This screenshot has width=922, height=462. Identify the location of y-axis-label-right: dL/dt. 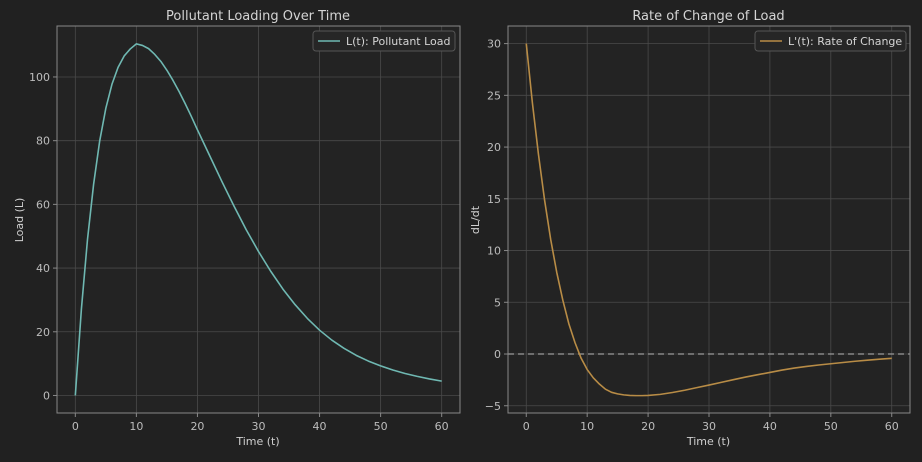
(475, 219).